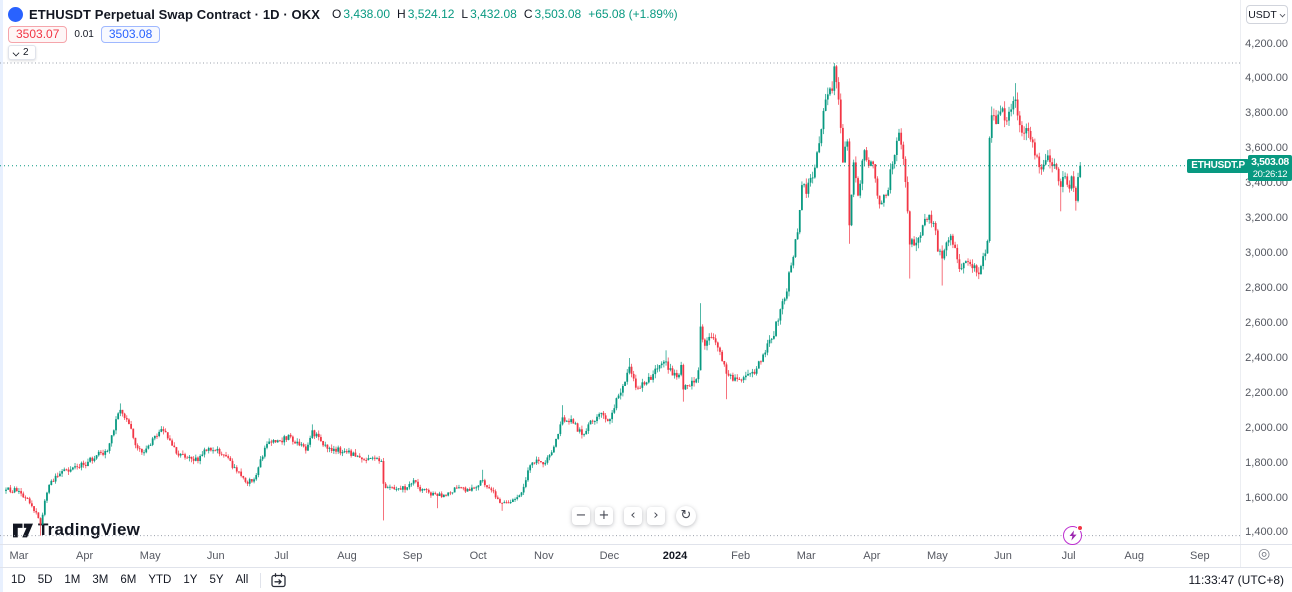 Image resolution: width=1292 pixels, height=592 pixels. Describe the element at coordinates (1266, 78) in the screenshot. I see `price-axis-label: 4,000.00` at that location.